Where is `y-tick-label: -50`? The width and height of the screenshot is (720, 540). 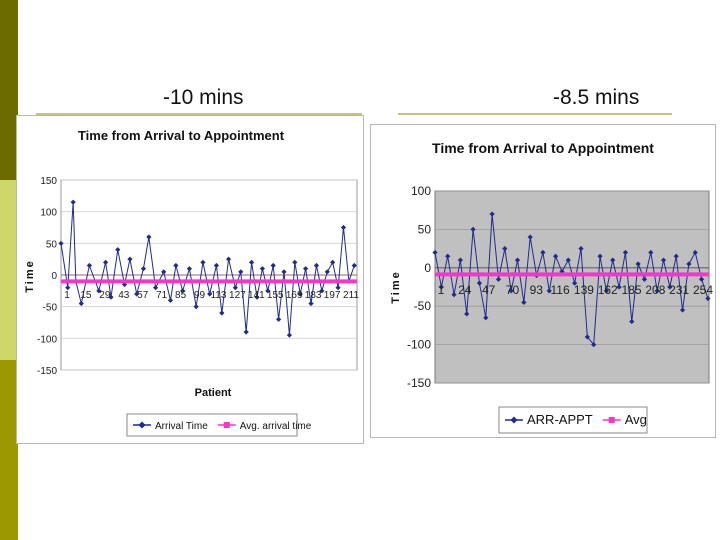 y-tick-label: -50 is located at coordinates (423, 306).